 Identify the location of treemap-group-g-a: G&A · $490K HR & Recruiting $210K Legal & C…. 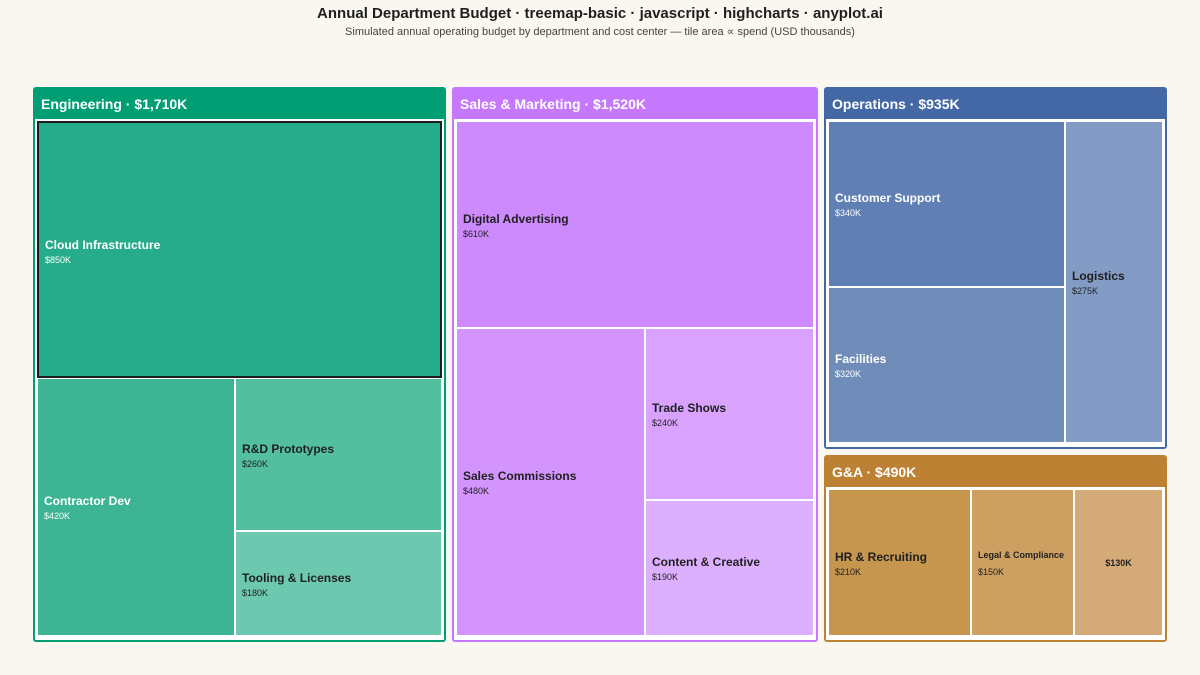
(995, 548).